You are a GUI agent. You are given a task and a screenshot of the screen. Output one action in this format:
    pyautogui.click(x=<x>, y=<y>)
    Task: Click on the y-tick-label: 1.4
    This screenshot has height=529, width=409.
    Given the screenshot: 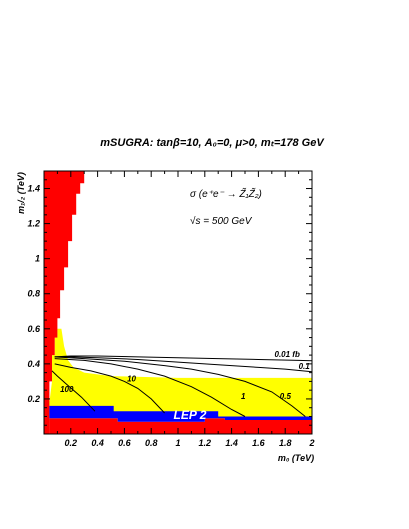 What is the action you would take?
    pyautogui.click(x=33, y=189)
    